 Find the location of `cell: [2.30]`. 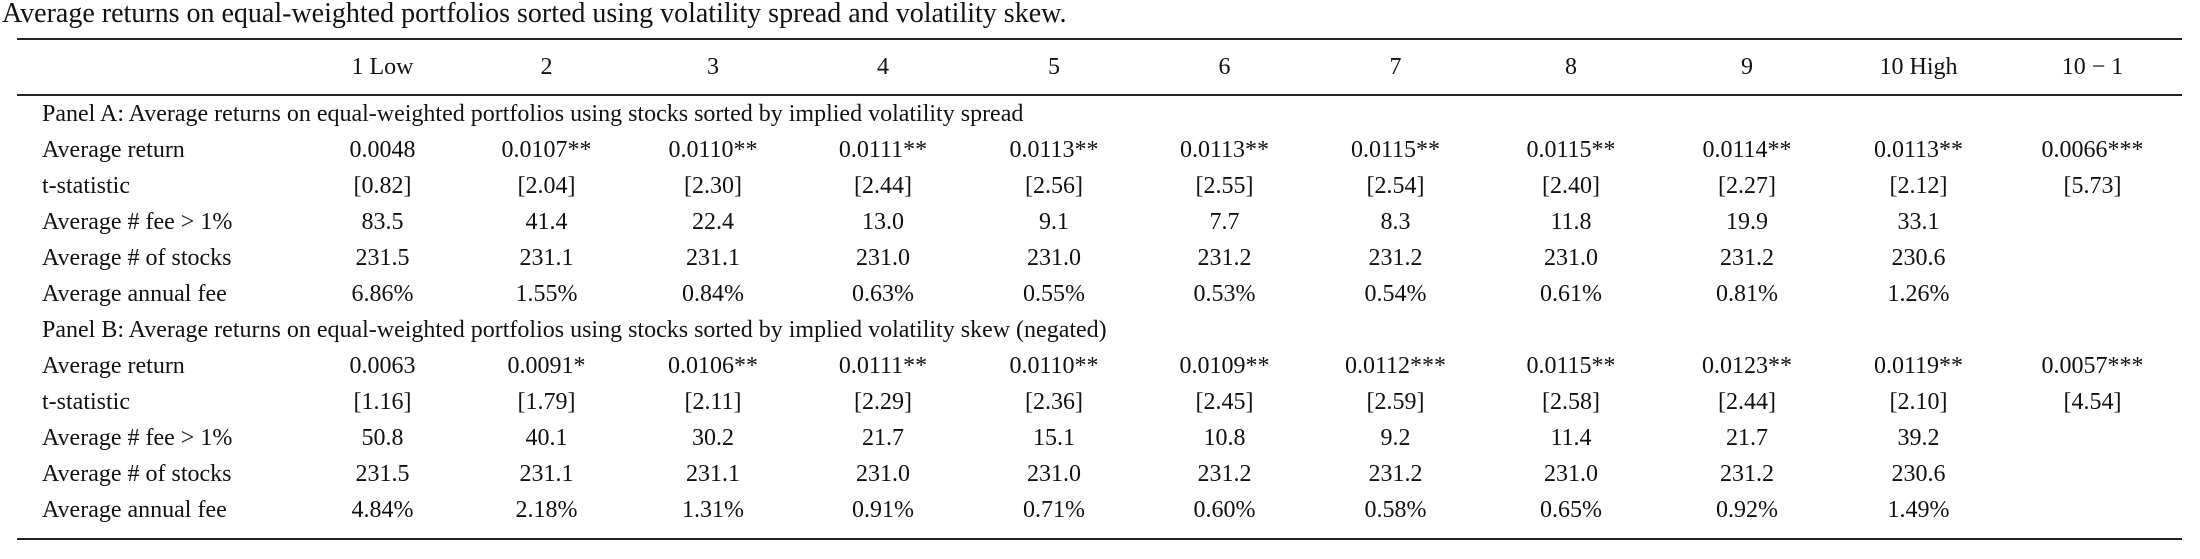

cell: [2.30] is located at coordinates (713, 185).